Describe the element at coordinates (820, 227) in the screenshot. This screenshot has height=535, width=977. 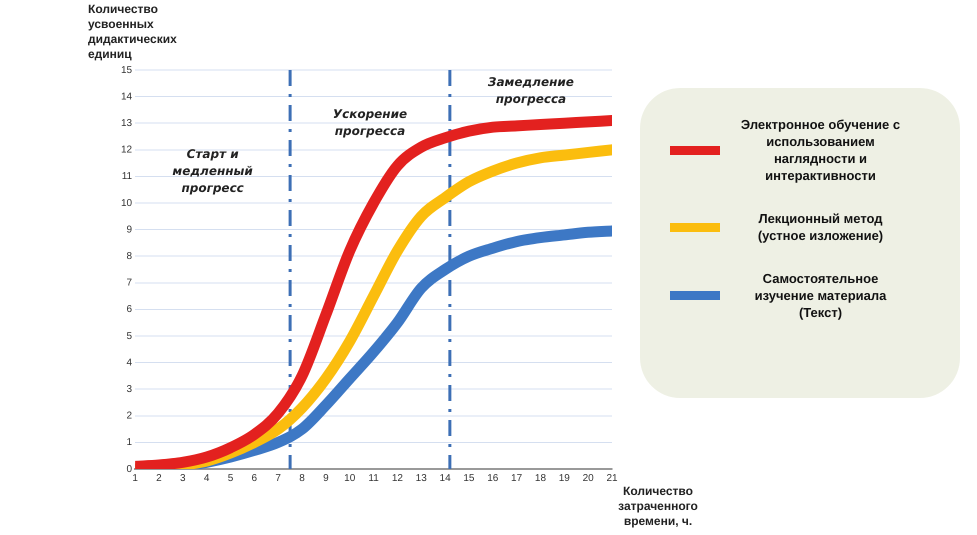
I see `text: Лекционный метод (устное изложение)` at that location.